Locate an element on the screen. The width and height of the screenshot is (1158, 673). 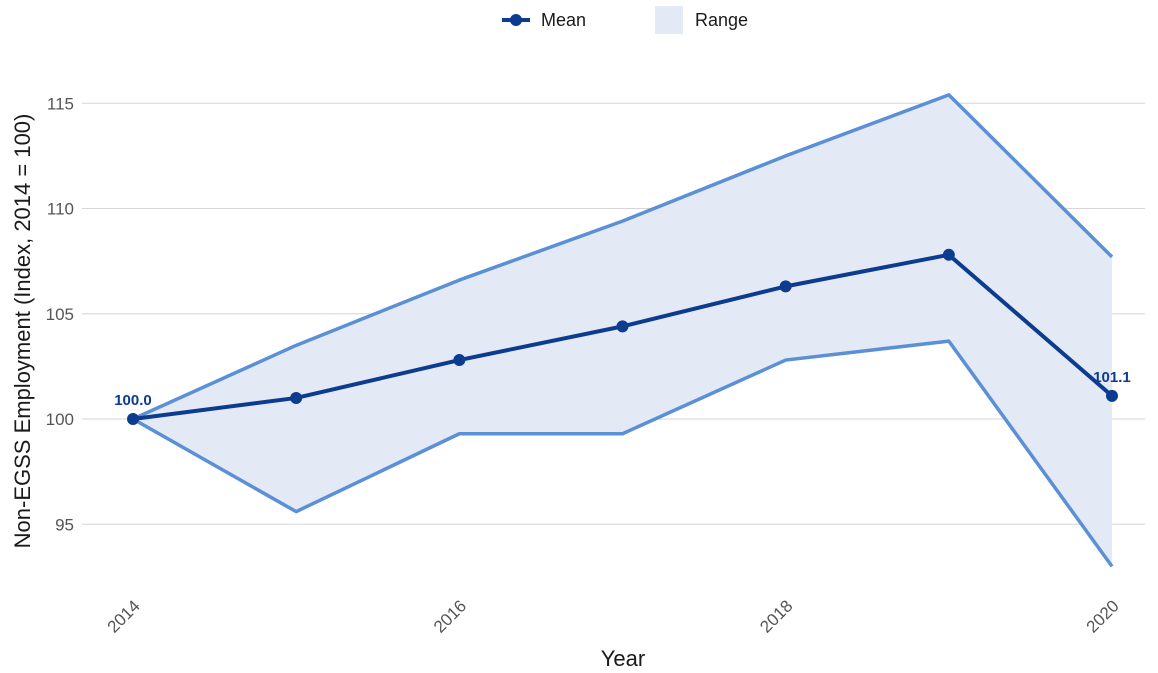
mean-point-2020 is located at coordinates (1112, 395).